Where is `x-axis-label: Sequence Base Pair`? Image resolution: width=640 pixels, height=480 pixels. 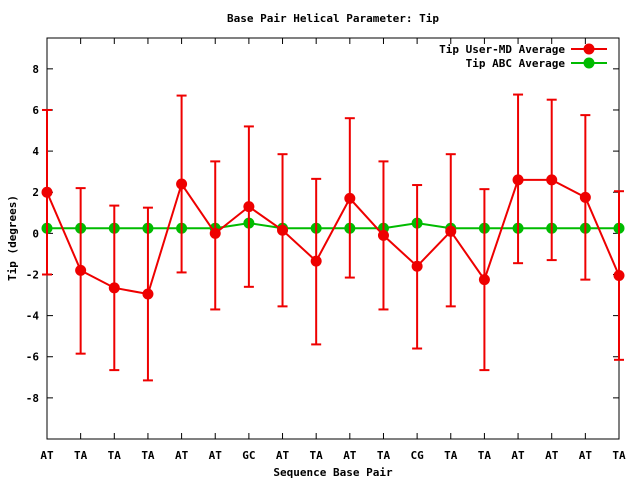 x-axis-label: Sequence Base Pair is located at coordinates (333, 472).